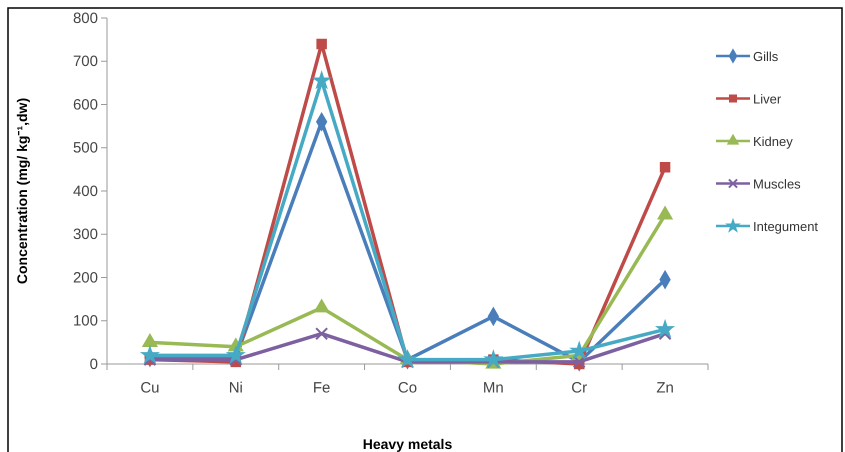 The height and width of the screenshot is (452, 845). Describe the element at coordinates (665, 388) in the screenshot. I see `x-tick-label: Zn` at that location.